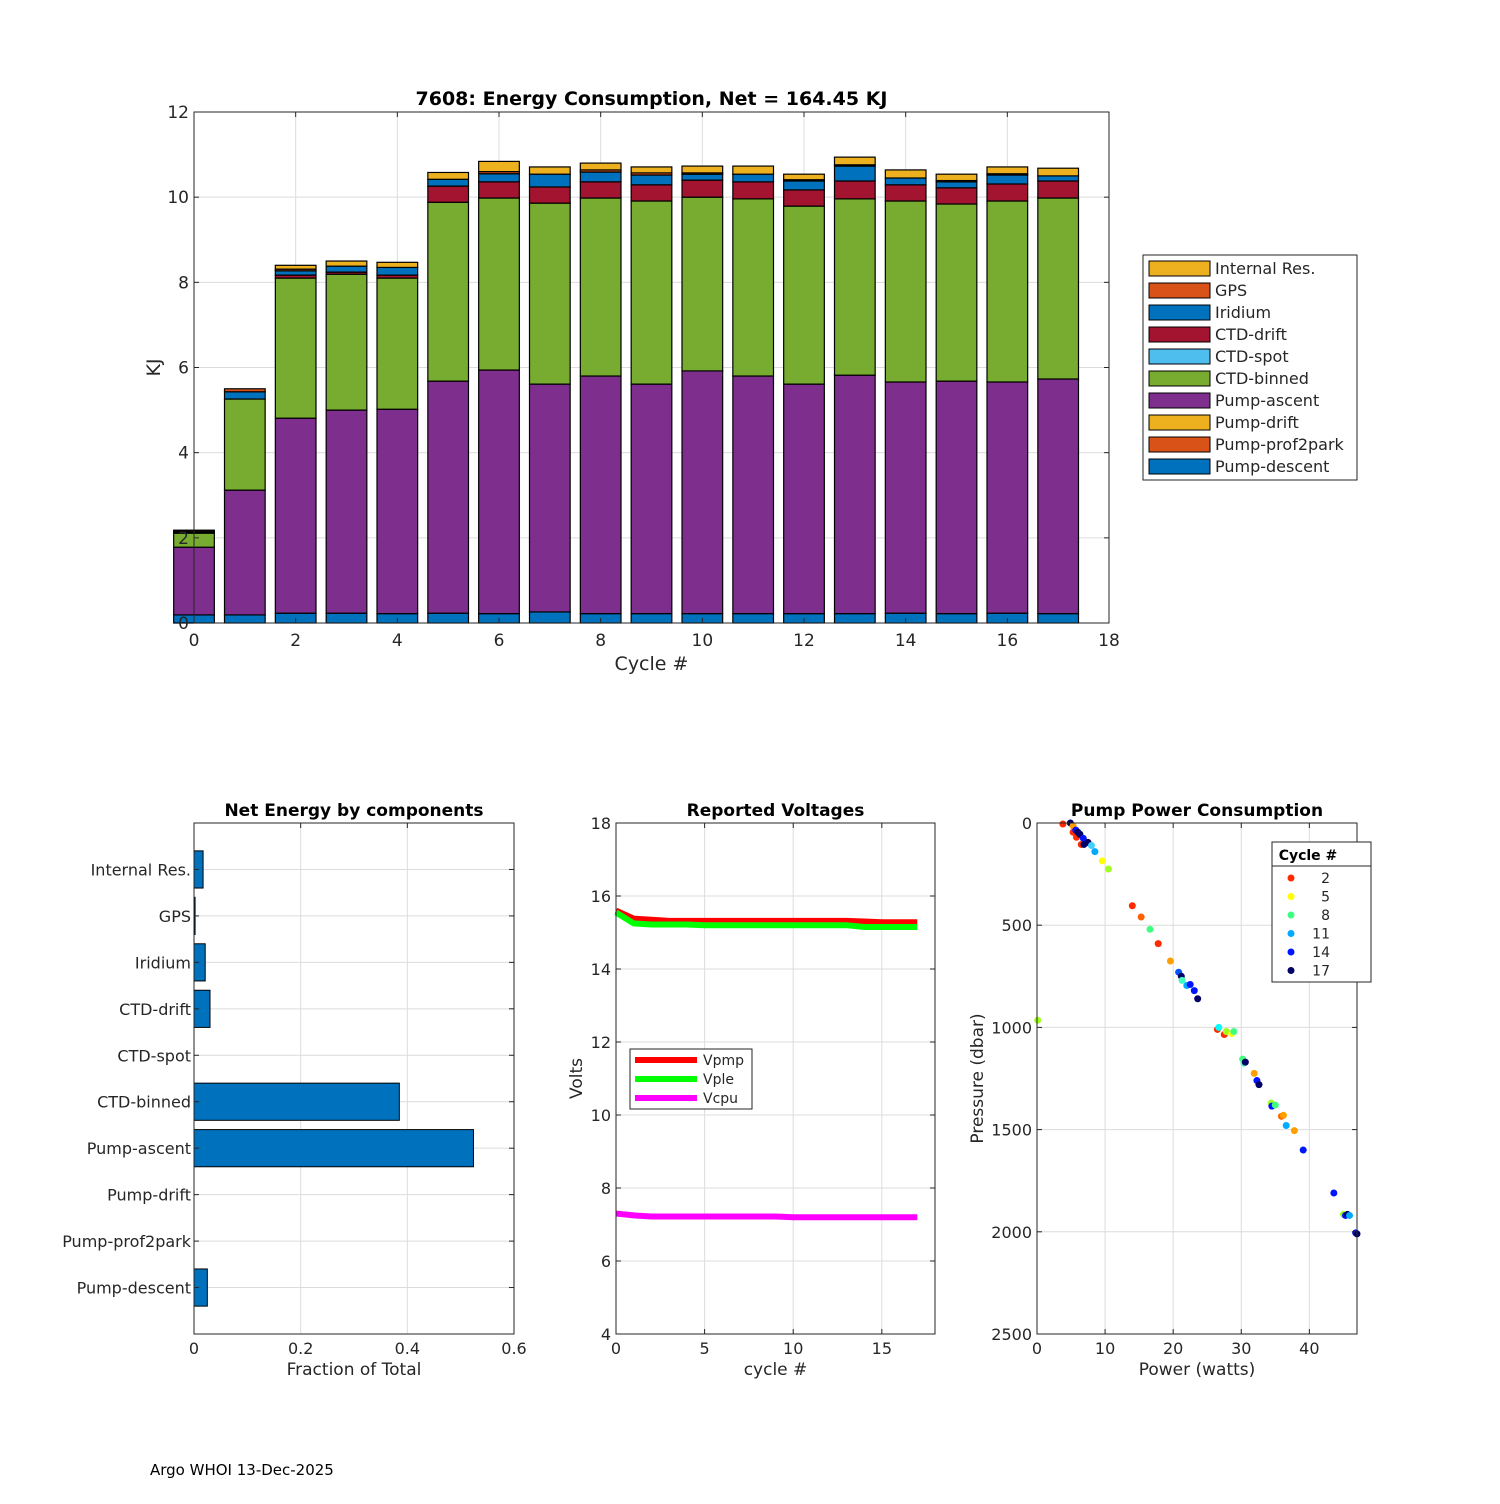 The width and height of the screenshot is (1500, 1504). Describe the element at coordinates (1308, 856) in the screenshot. I see `legend-title: Cycle #` at that location.